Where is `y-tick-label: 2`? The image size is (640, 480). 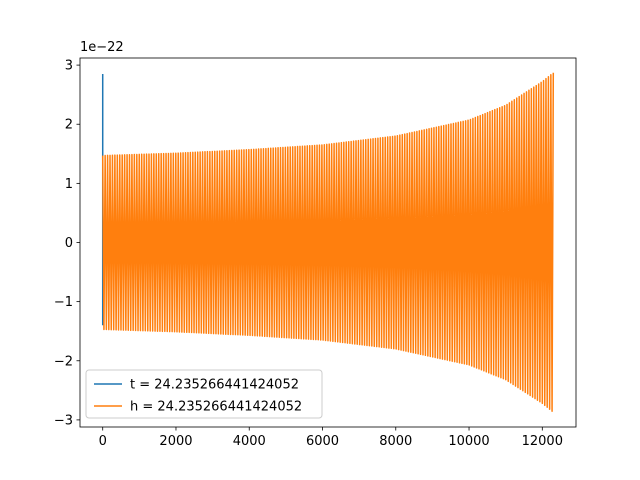 y-tick-label: 2 is located at coordinates (69, 125).